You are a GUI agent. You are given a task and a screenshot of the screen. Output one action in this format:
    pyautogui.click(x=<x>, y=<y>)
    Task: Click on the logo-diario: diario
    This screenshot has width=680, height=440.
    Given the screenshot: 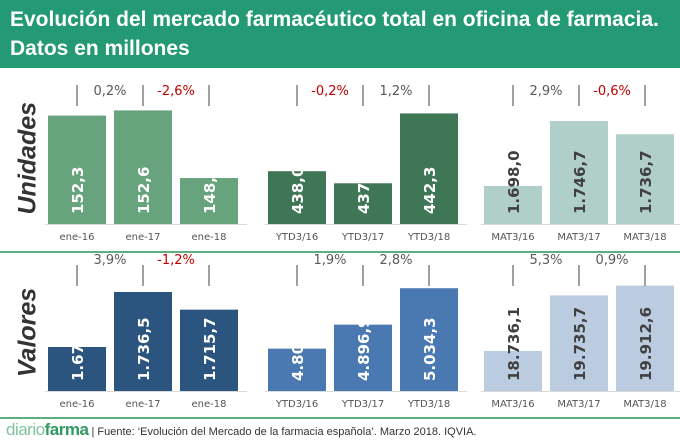 What is the action you would take?
    pyautogui.click(x=25, y=429)
    